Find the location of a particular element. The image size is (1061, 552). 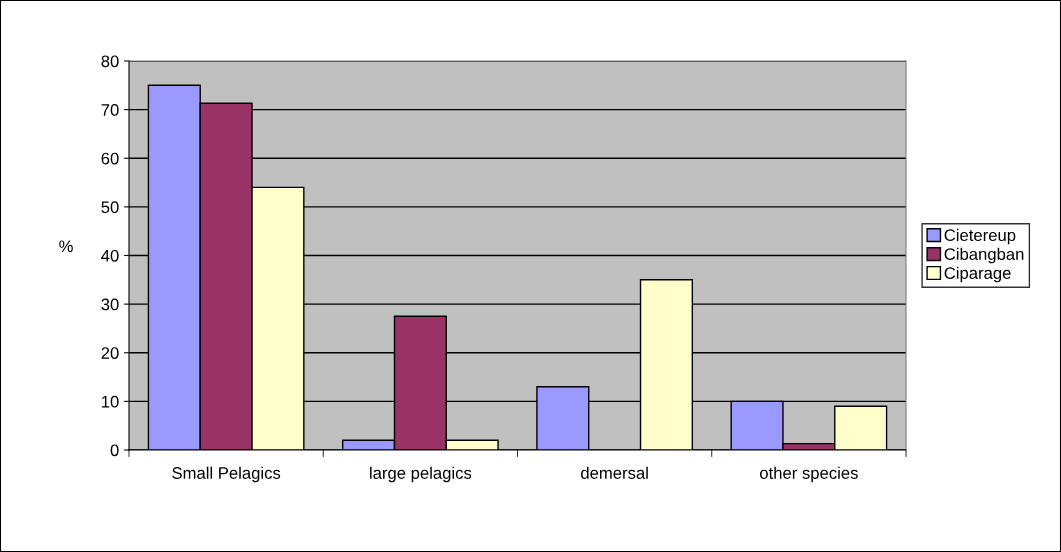

y-tick-label: 50 is located at coordinates (110, 207).